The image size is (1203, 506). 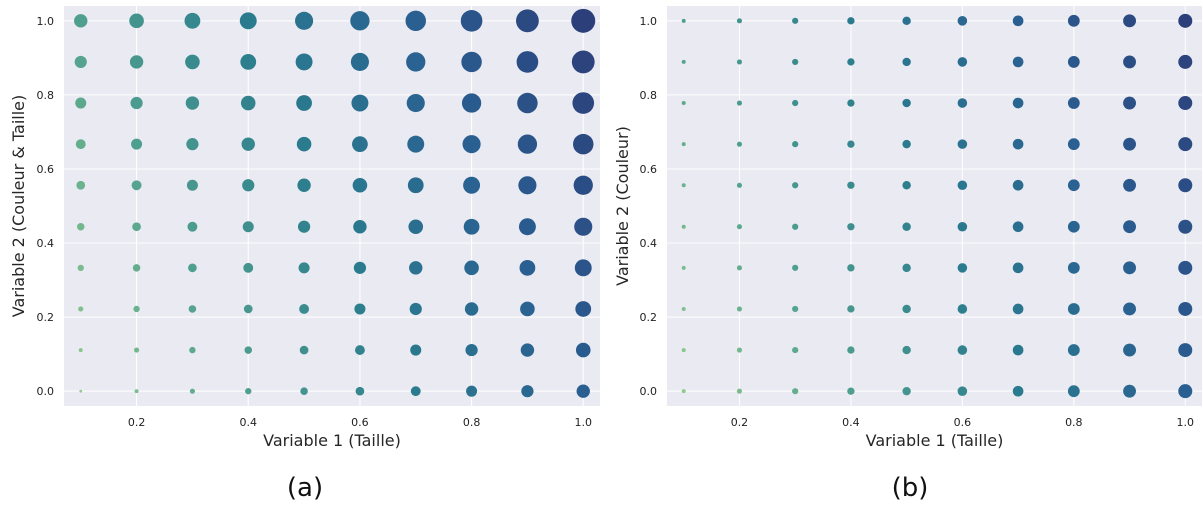 I want to click on x-tick-label: 0.8, so click(x=472, y=422).